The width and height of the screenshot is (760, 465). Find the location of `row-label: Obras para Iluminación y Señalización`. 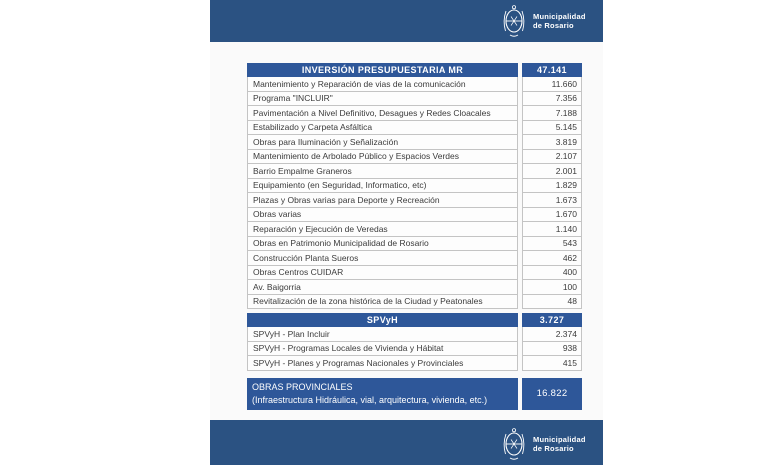

row-label: Obras para Iluminación y Señalización is located at coordinates (382, 142).